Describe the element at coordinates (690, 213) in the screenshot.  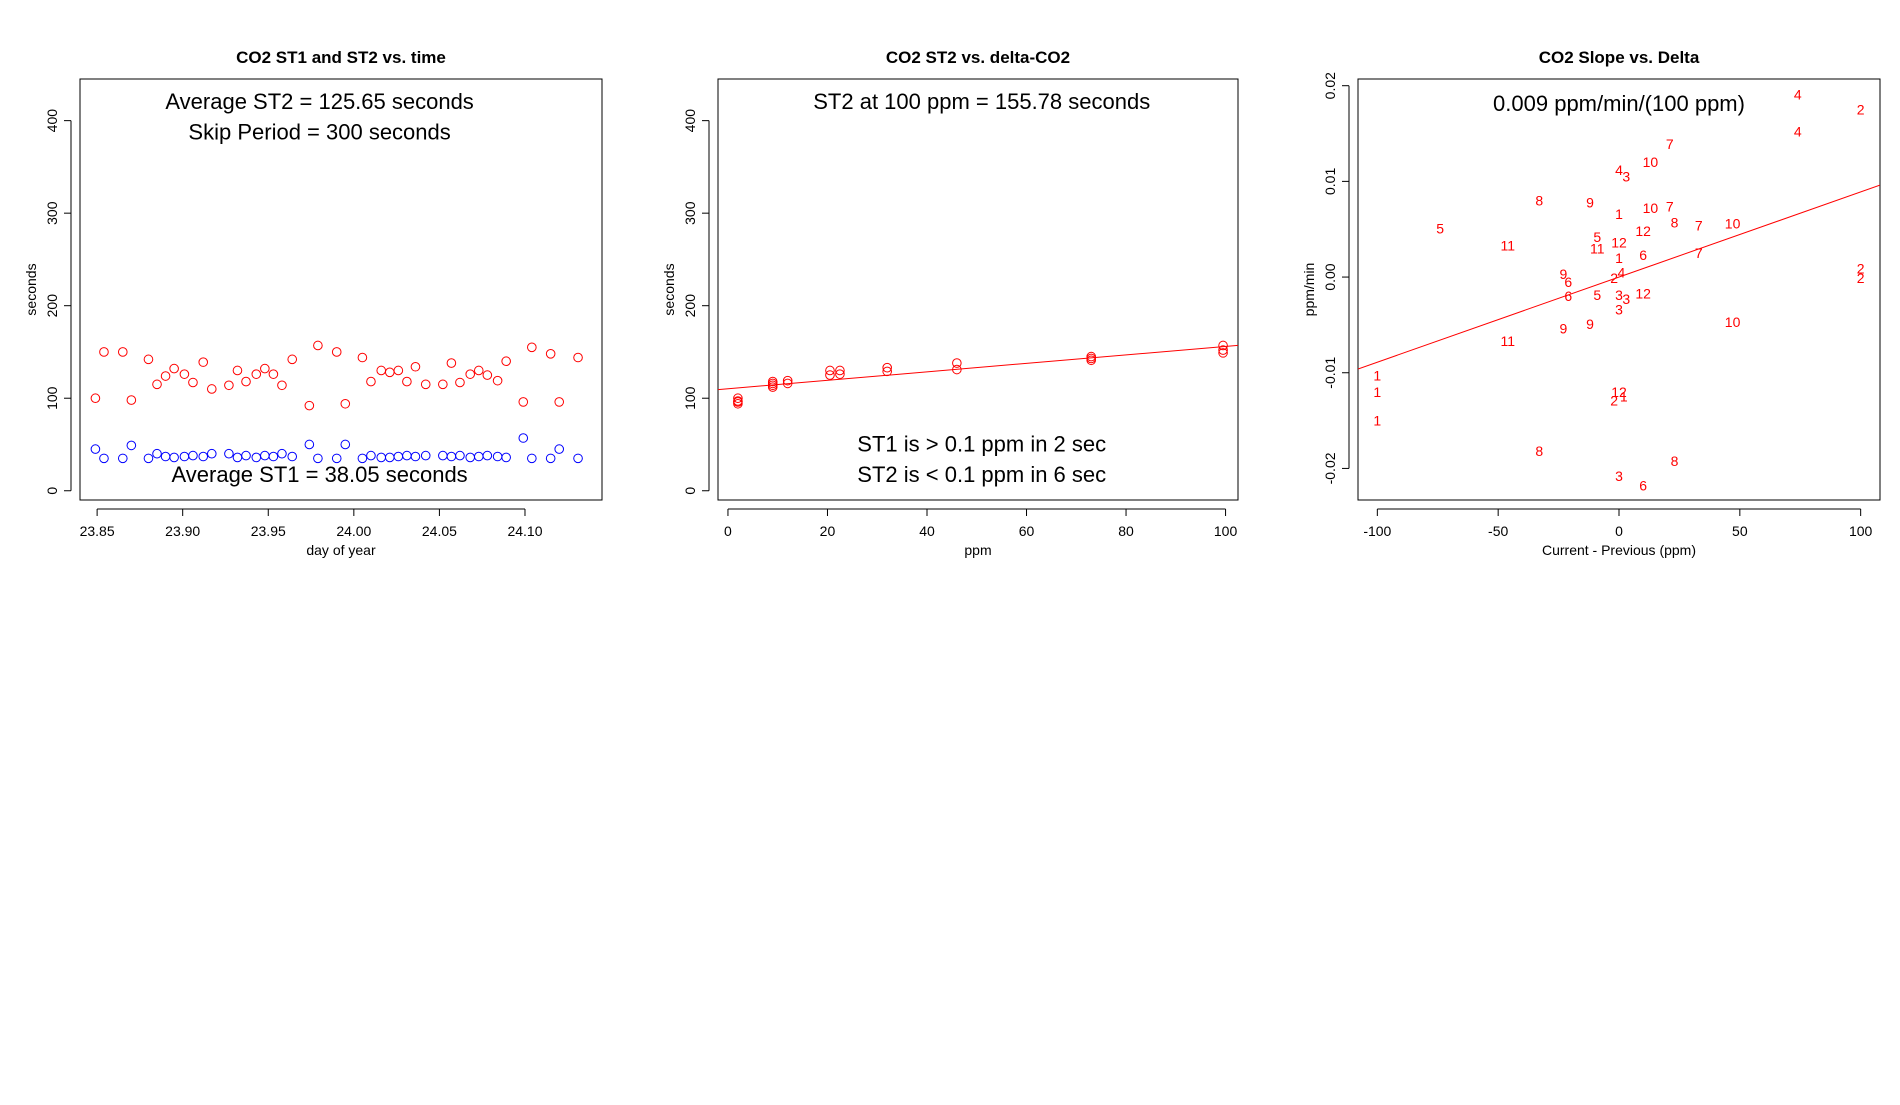
I see `y-tick-label: 300` at that location.